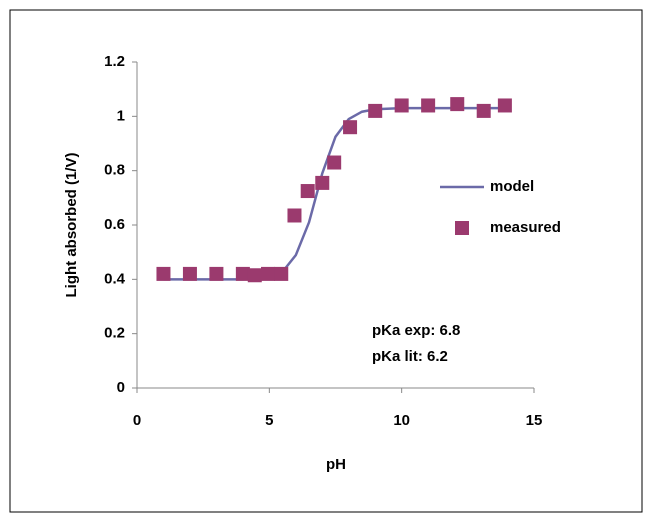  What do you see at coordinates (71, 224) in the screenshot?
I see `y-axis-label: Light absorbed (1/V)` at bounding box center [71, 224].